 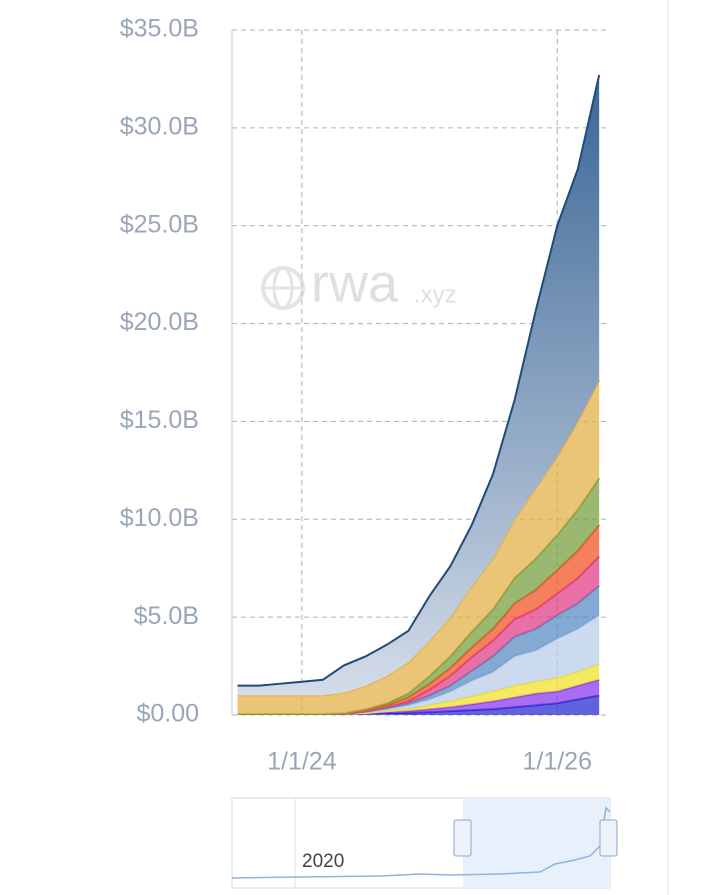 I want to click on navigator-selection, so click(x=536, y=843).